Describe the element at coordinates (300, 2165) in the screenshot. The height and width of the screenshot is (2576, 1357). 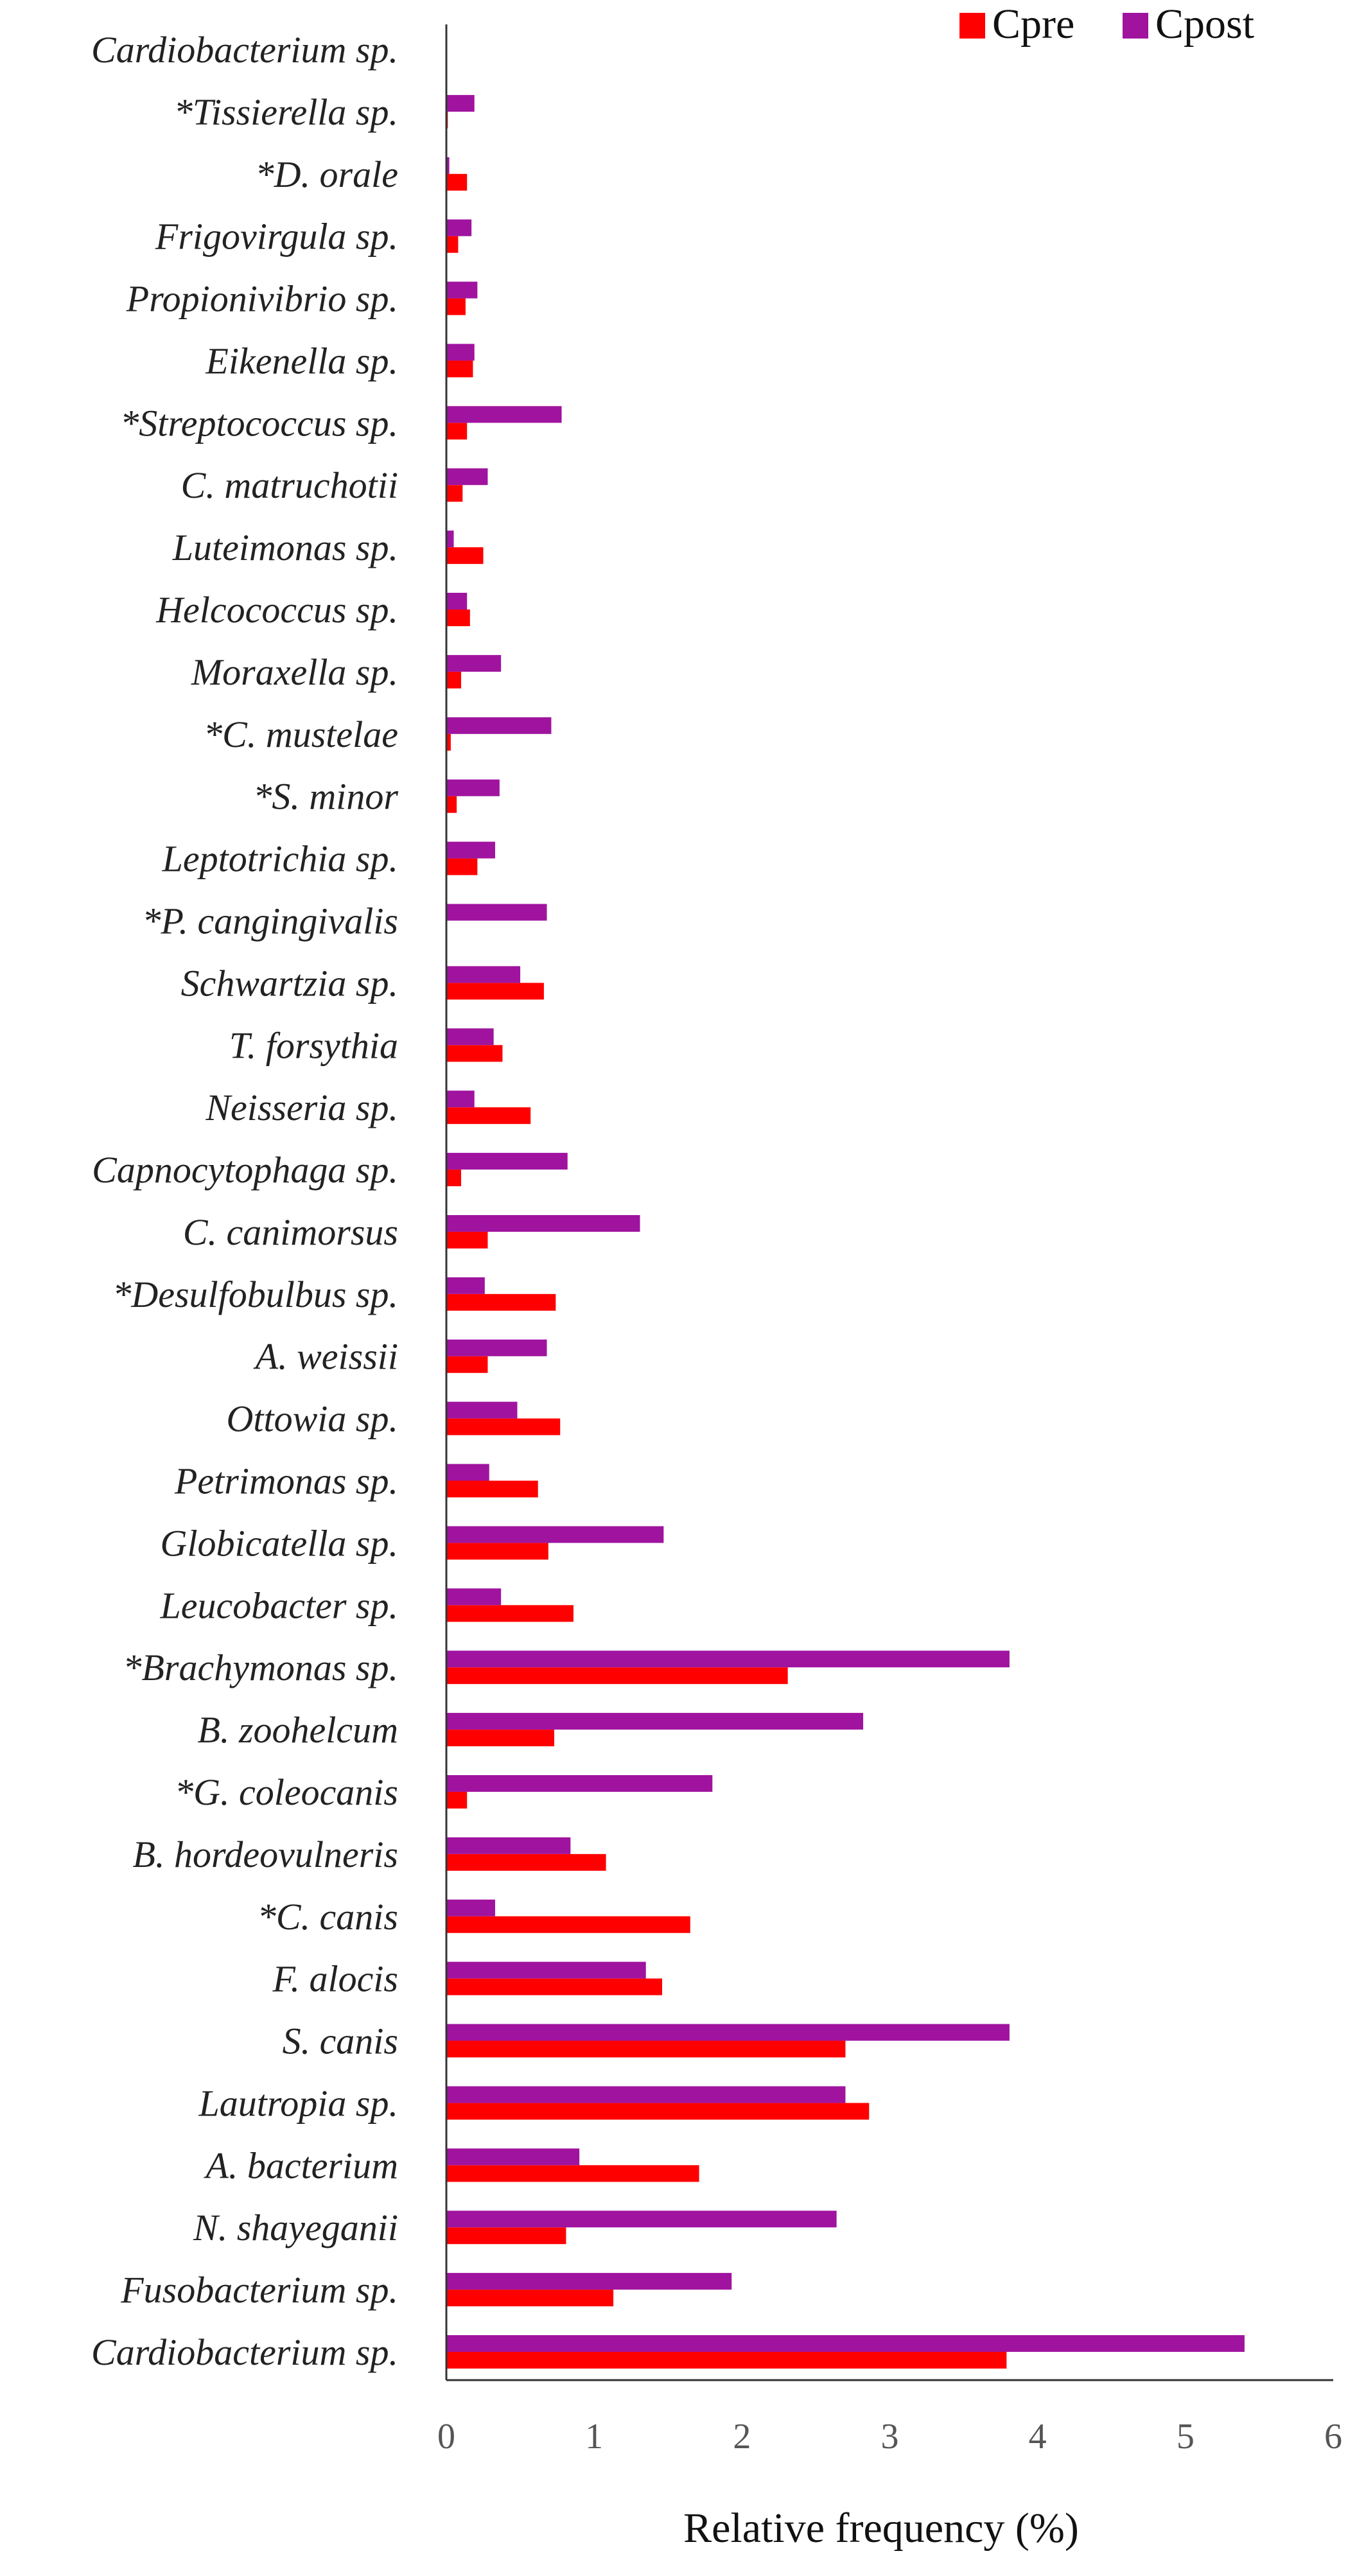
I see `category-label-a-bacterium-34: A. bacterium` at that location.